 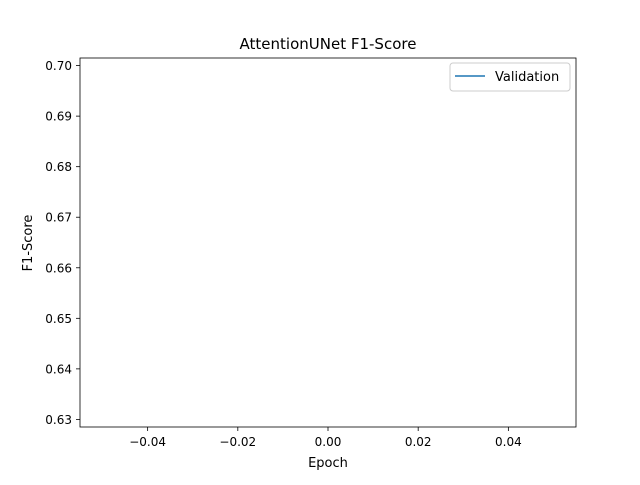 I want to click on legend: Validation, so click(x=510, y=77).